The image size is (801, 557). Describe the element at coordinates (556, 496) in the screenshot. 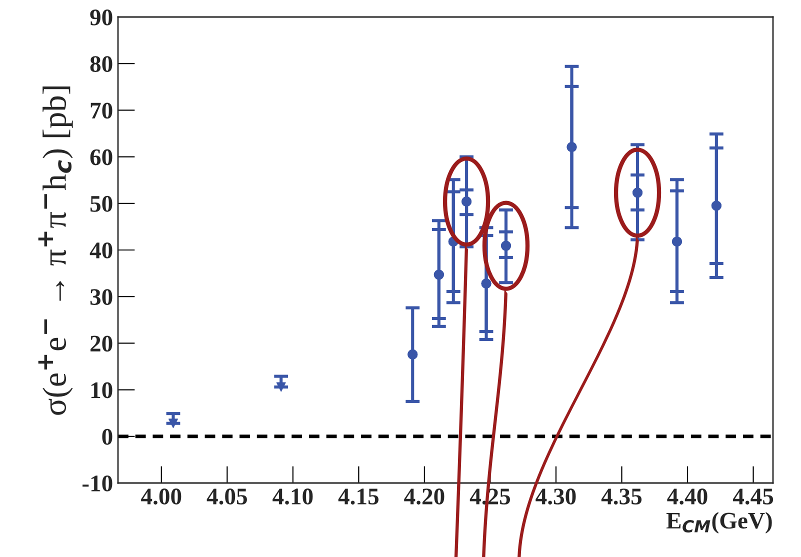

I see `x-tick-label: 4.30` at that location.